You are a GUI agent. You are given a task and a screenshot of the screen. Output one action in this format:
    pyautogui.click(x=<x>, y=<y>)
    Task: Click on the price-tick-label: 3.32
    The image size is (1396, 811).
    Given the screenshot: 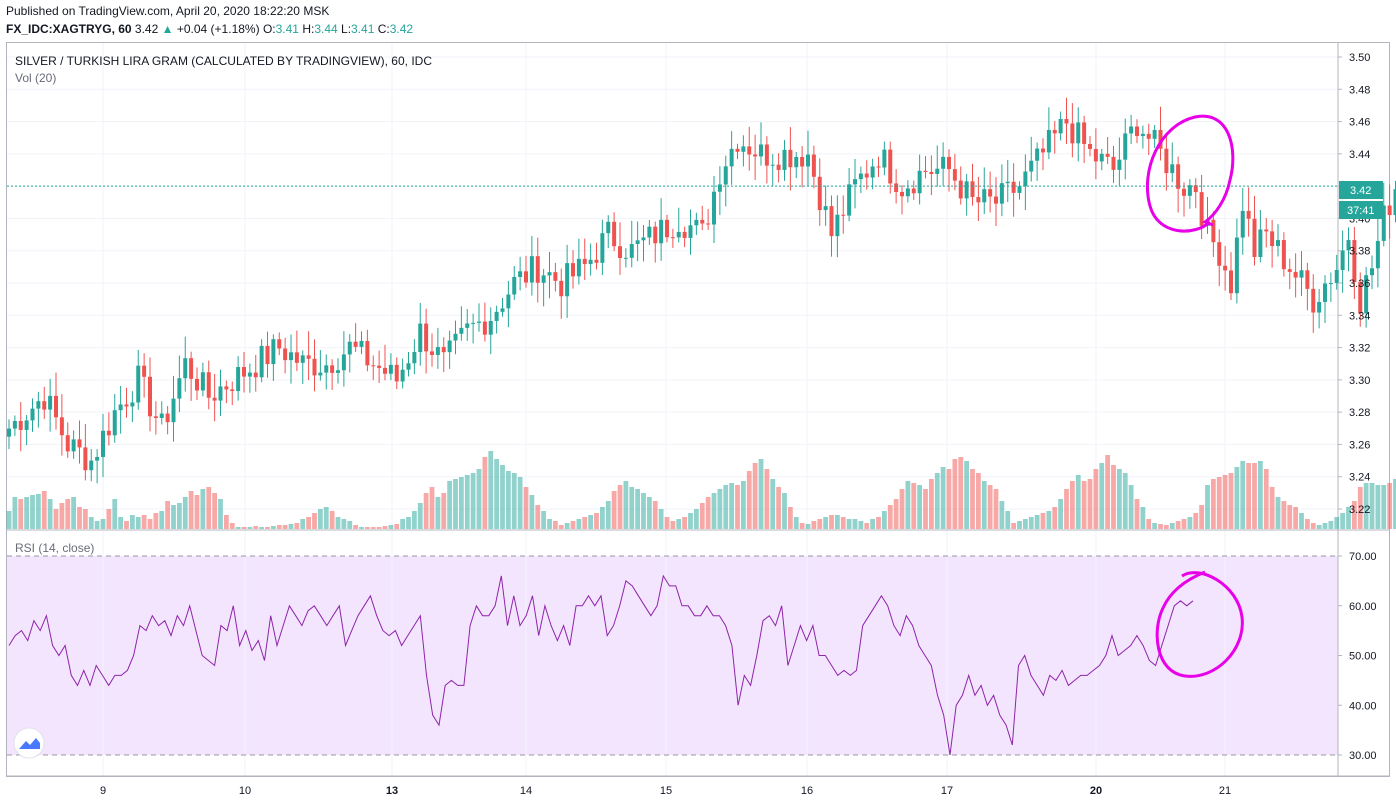 What is the action you would take?
    pyautogui.click(x=1359, y=349)
    